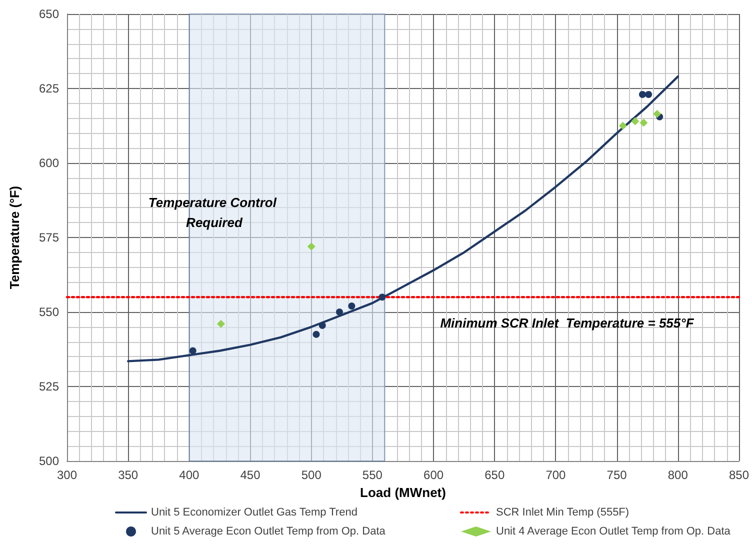 The width and height of the screenshot is (752, 550). I want to click on y-tick-label: 500, so click(49, 461).